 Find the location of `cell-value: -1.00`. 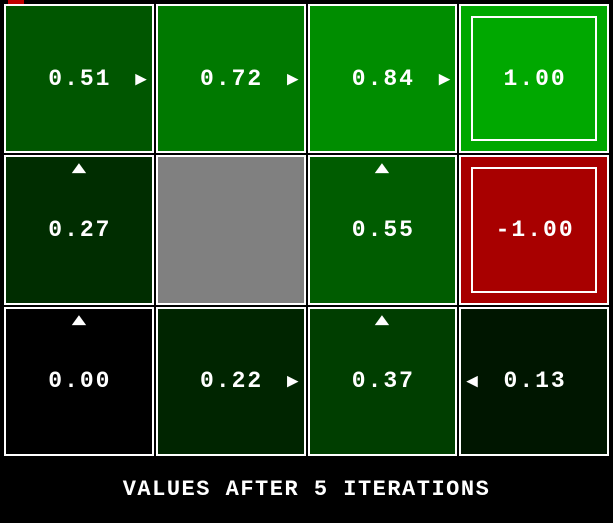

cell-value: -1.00 is located at coordinates (535, 229).